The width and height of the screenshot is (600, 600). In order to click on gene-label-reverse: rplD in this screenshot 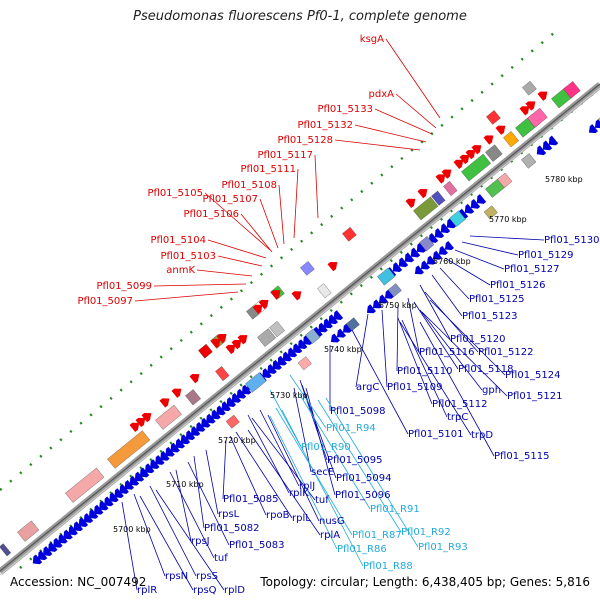, I will do `click(234, 590)`.